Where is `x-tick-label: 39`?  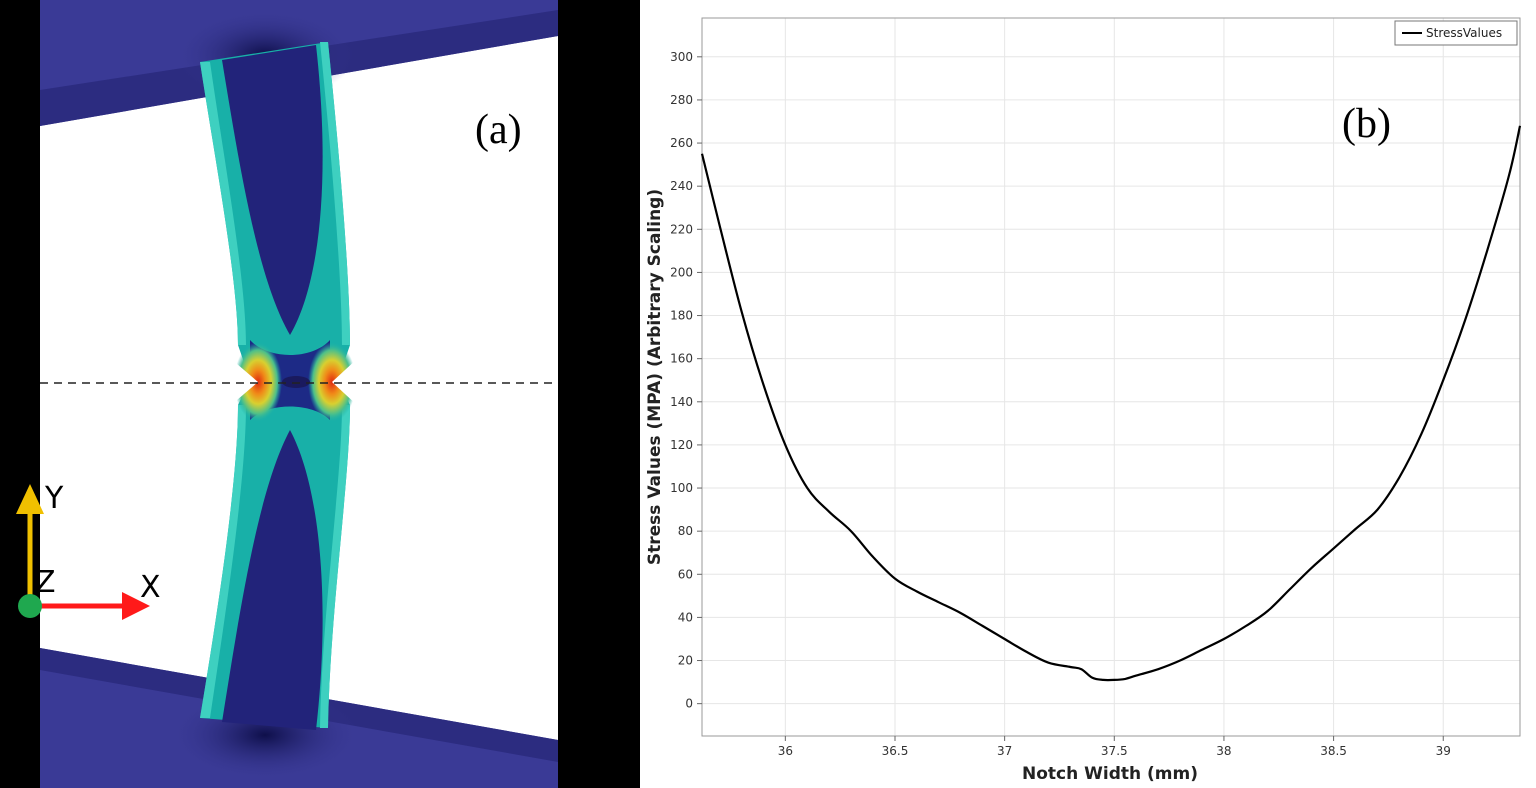
x-tick-label: 39 is located at coordinates (1443, 751).